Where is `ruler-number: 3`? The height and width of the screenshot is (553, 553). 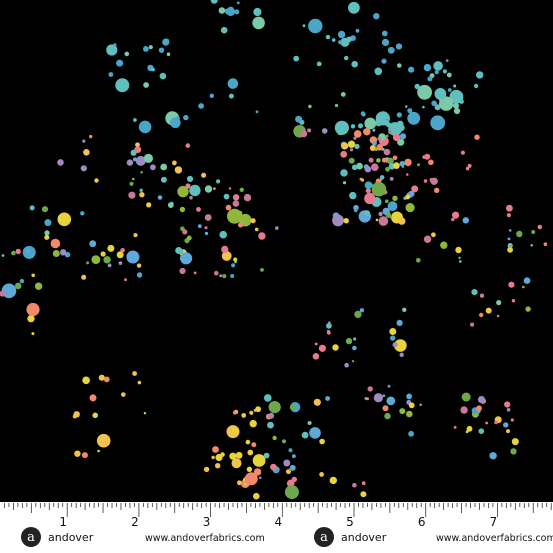
ruler-number: 3 is located at coordinates (207, 522).